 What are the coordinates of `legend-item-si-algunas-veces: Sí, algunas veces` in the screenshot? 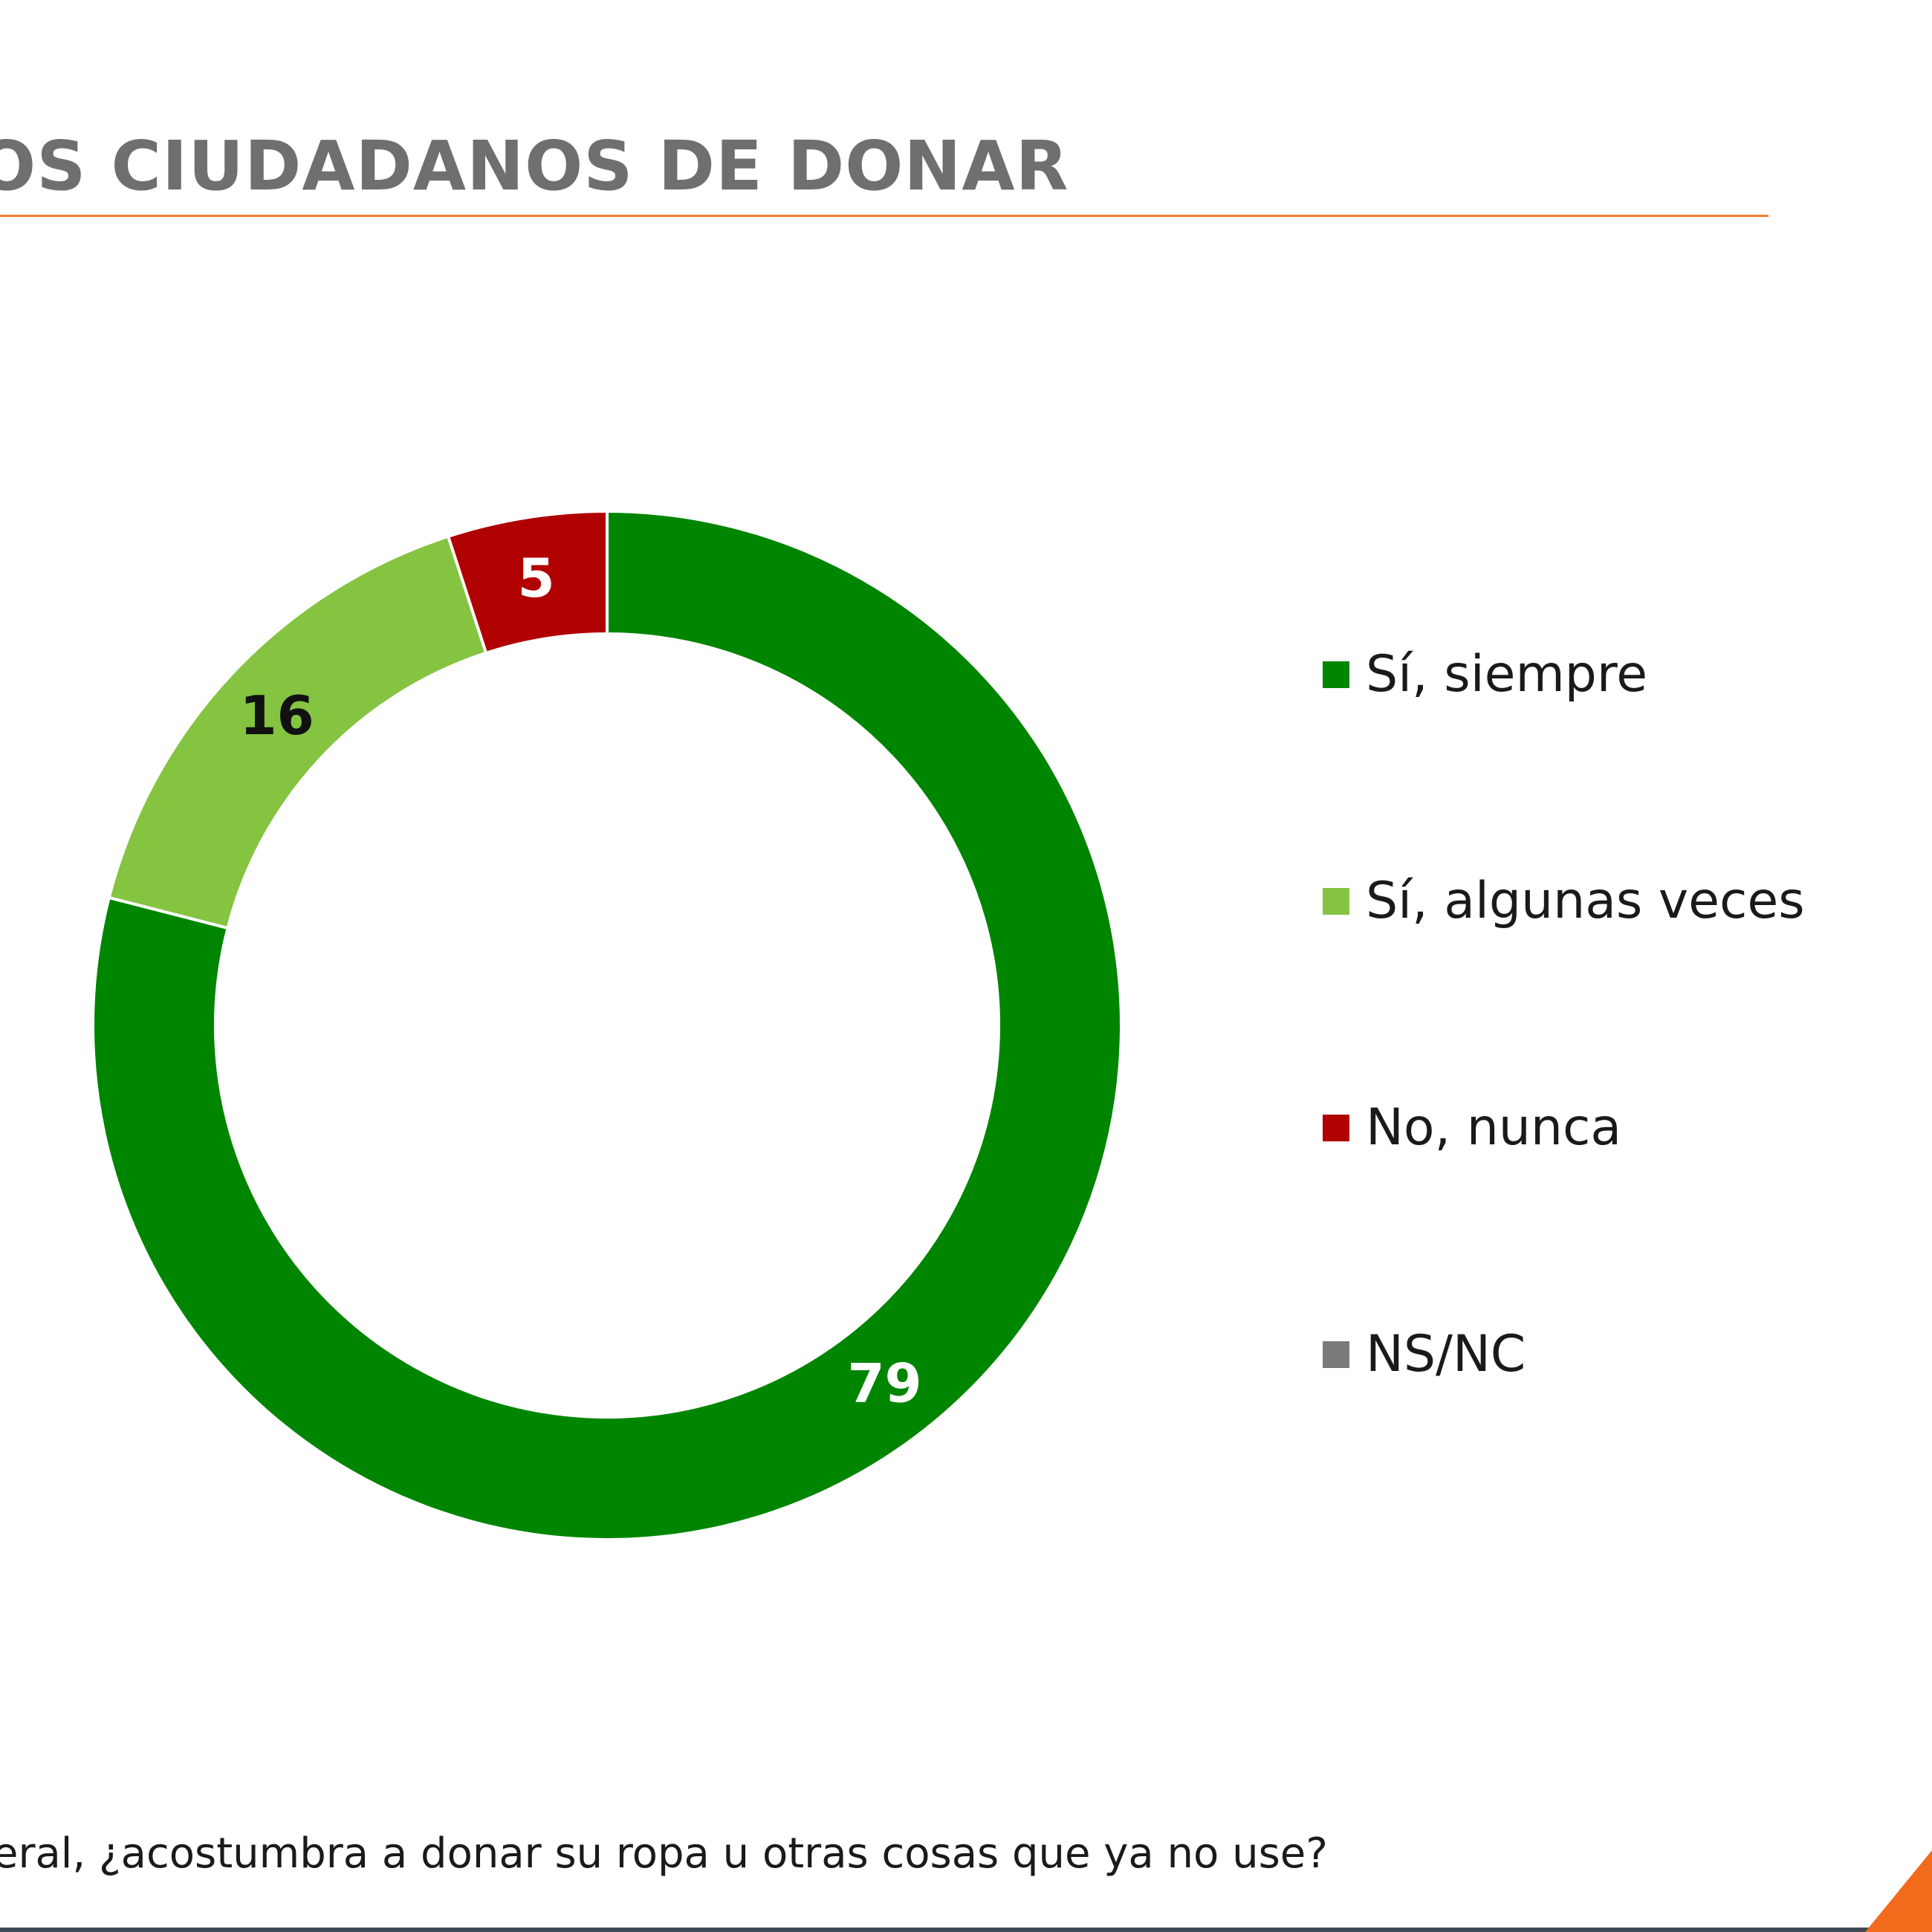 It's located at (1564, 901).